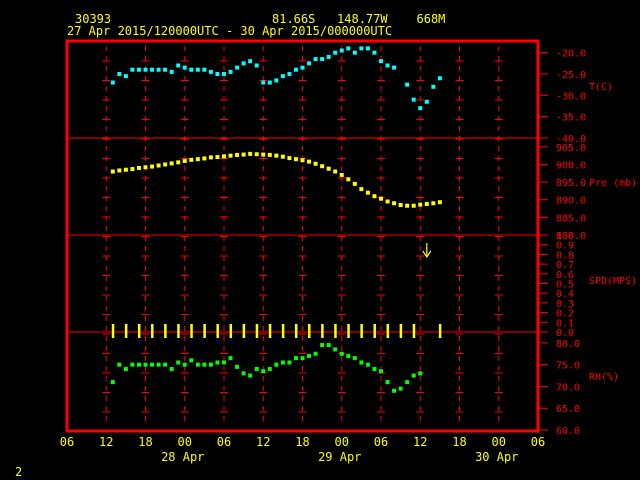 Image resolution: width=640 pixels, height=480 pixels. What do you see at coordinates (601, 87) in the screenshot?
I see `panel-label: T(C)` at bounding box center [601, 87].